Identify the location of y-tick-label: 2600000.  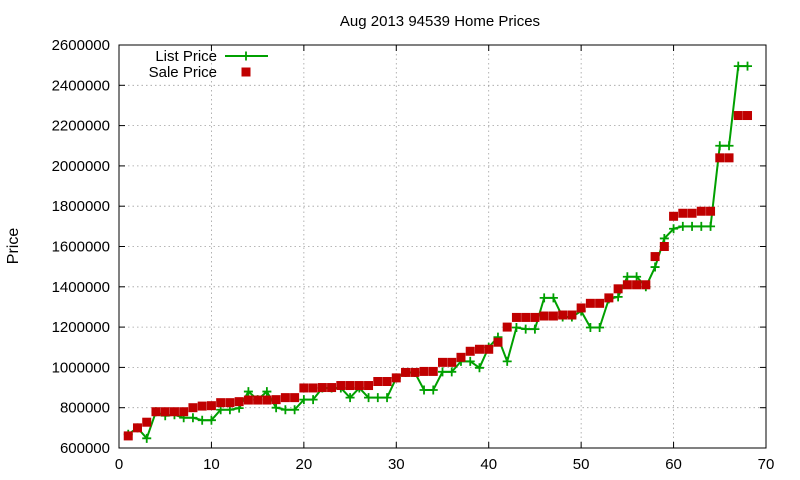
(81, 45).